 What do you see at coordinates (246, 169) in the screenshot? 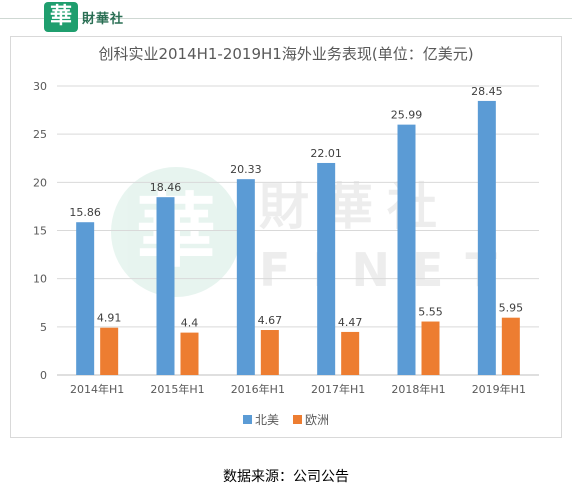
I see `data-label: 20.33` at bounding box center [246, 169].